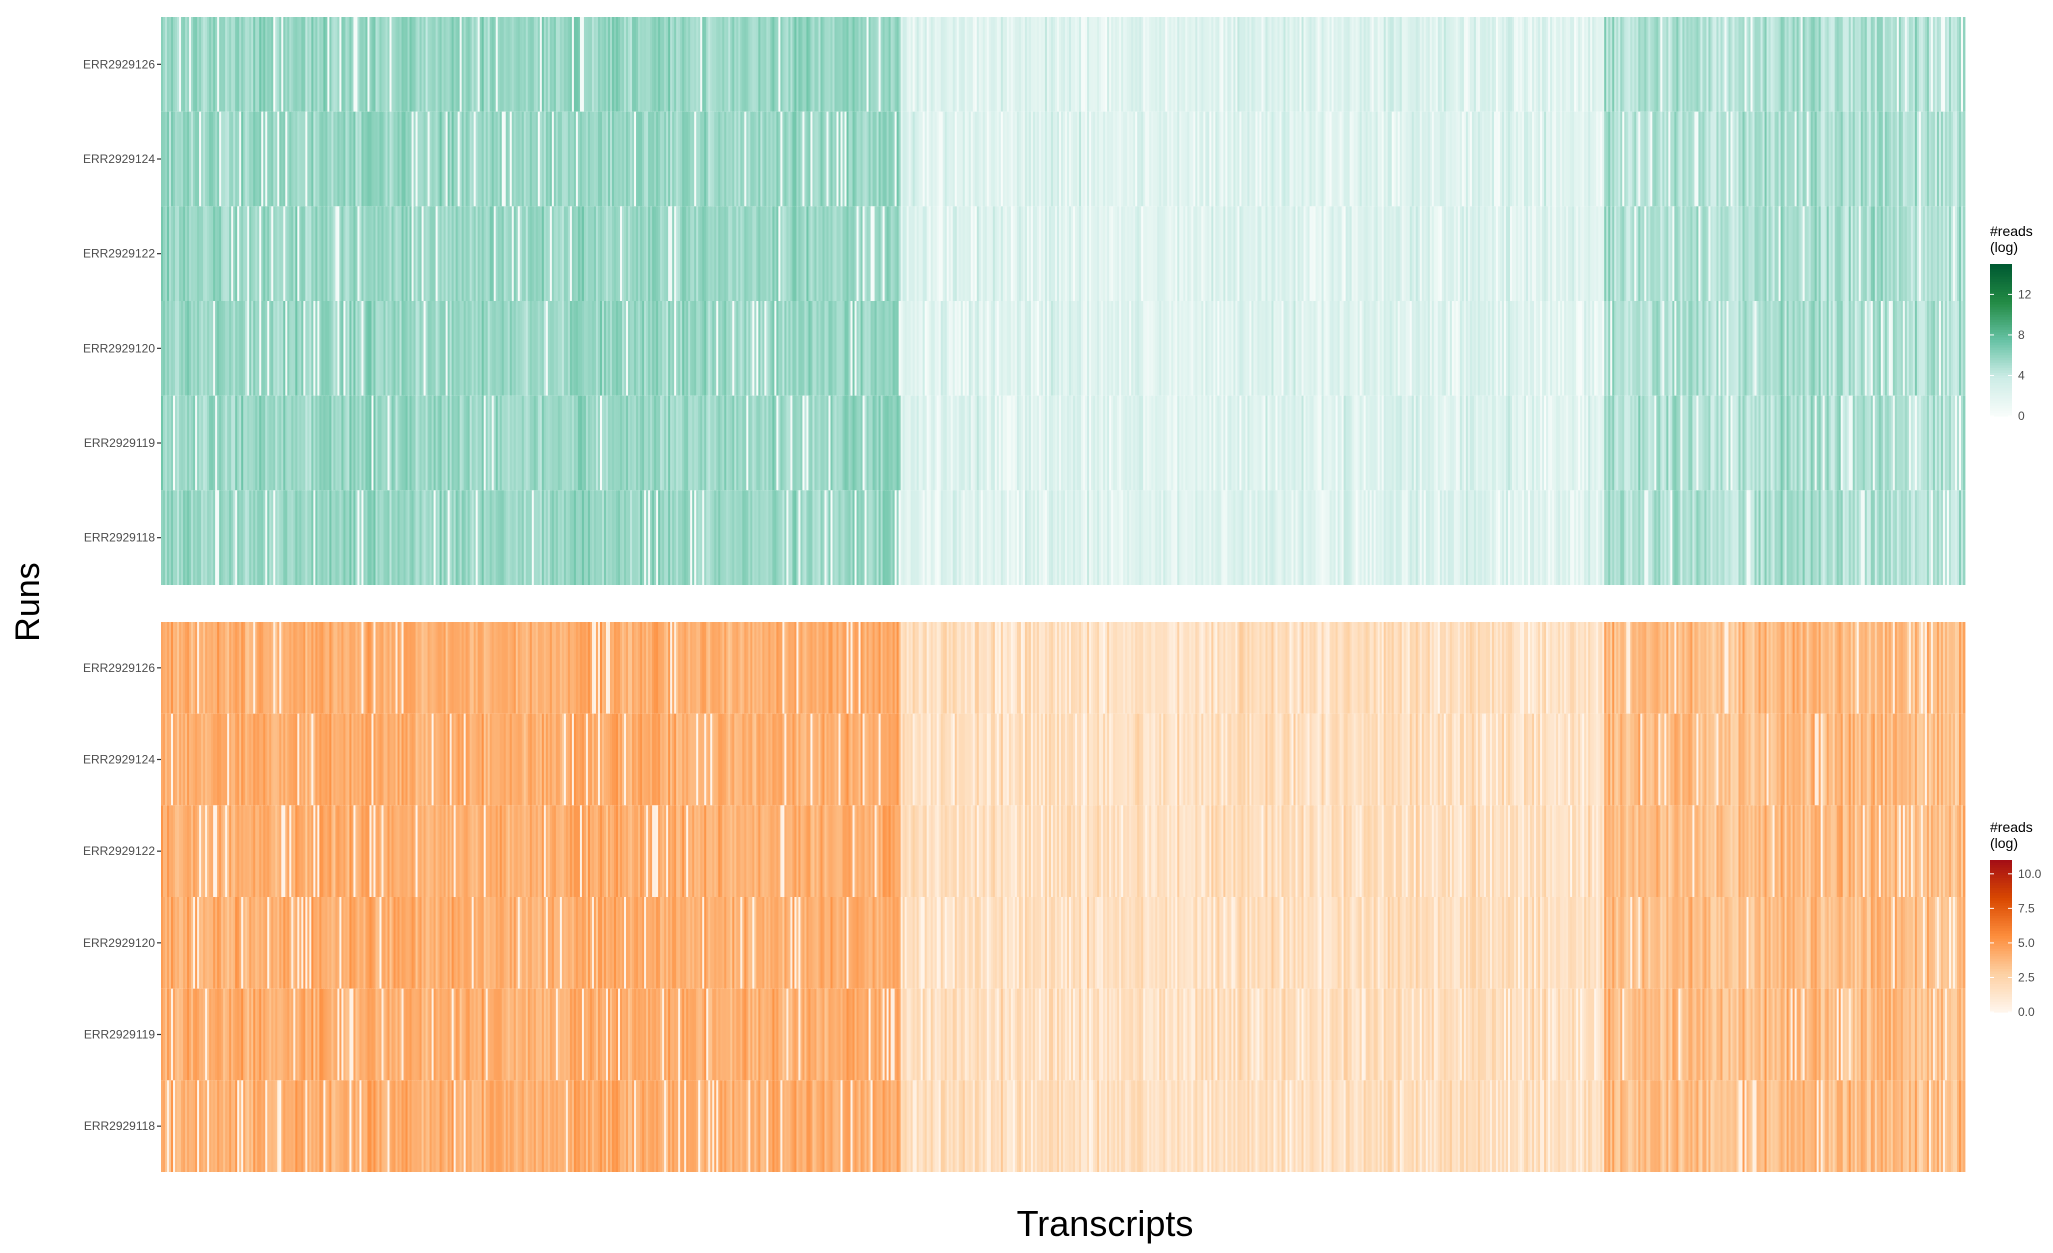  I want to click on y-tick-label: ERR2929120, so click(119, 348).